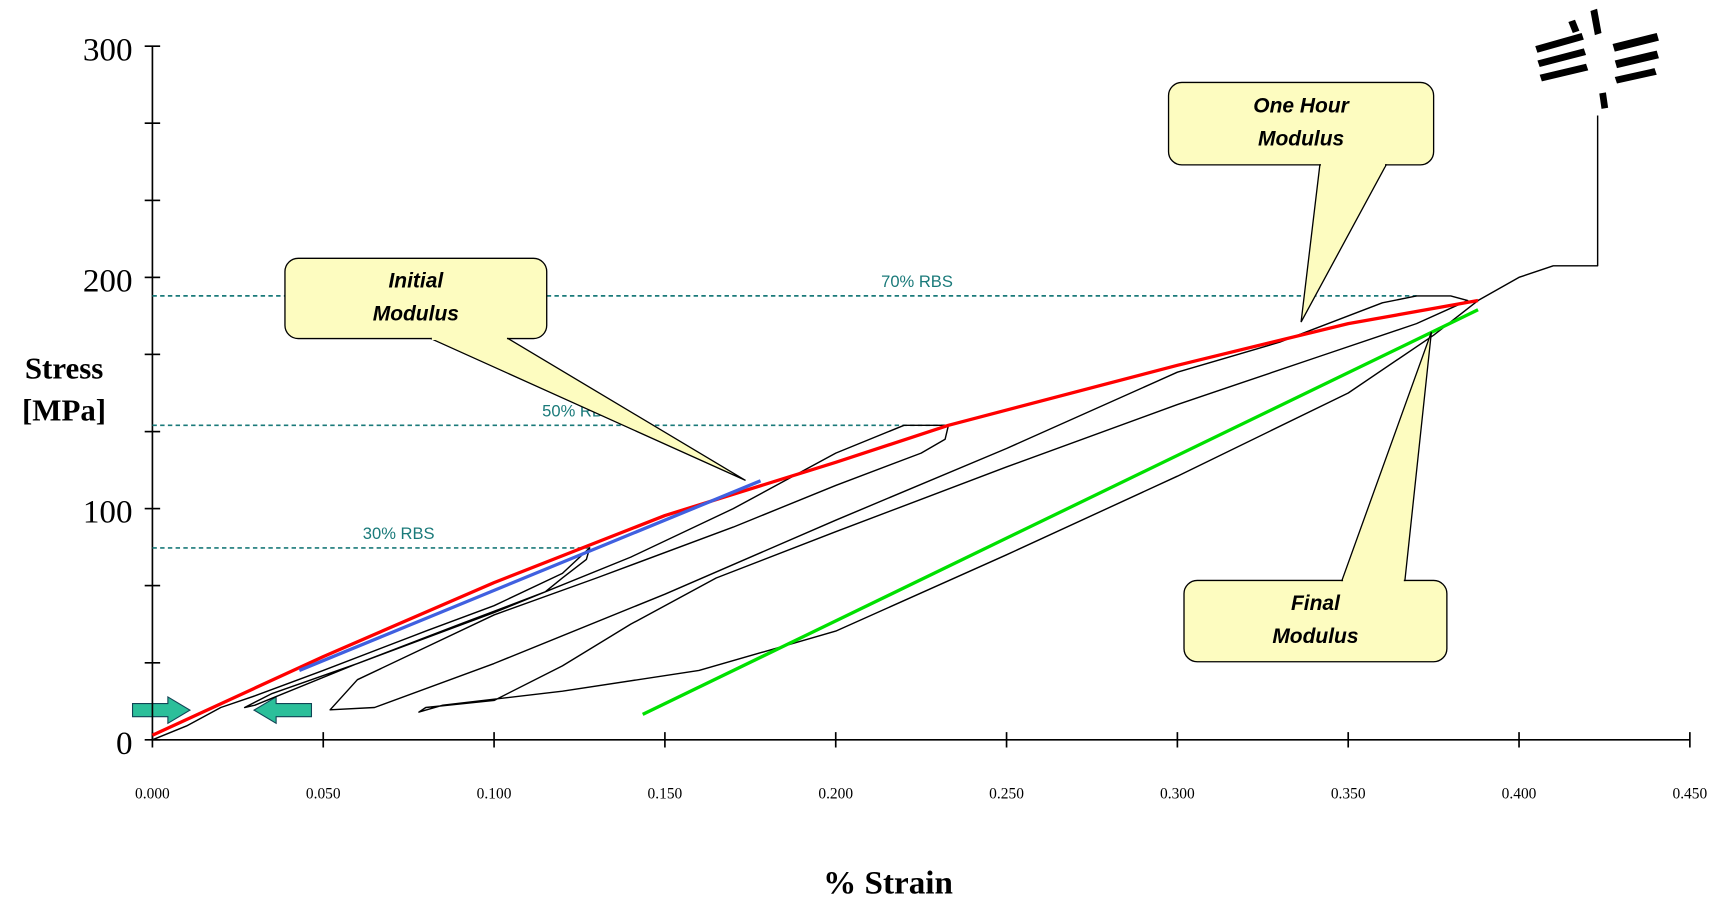 Image resolution: width=1723 pixels, height=908 pixels. Describe the element at coordinates (323, 793) in the screenshot. I see `x-tick-label: 0.050` at that location.